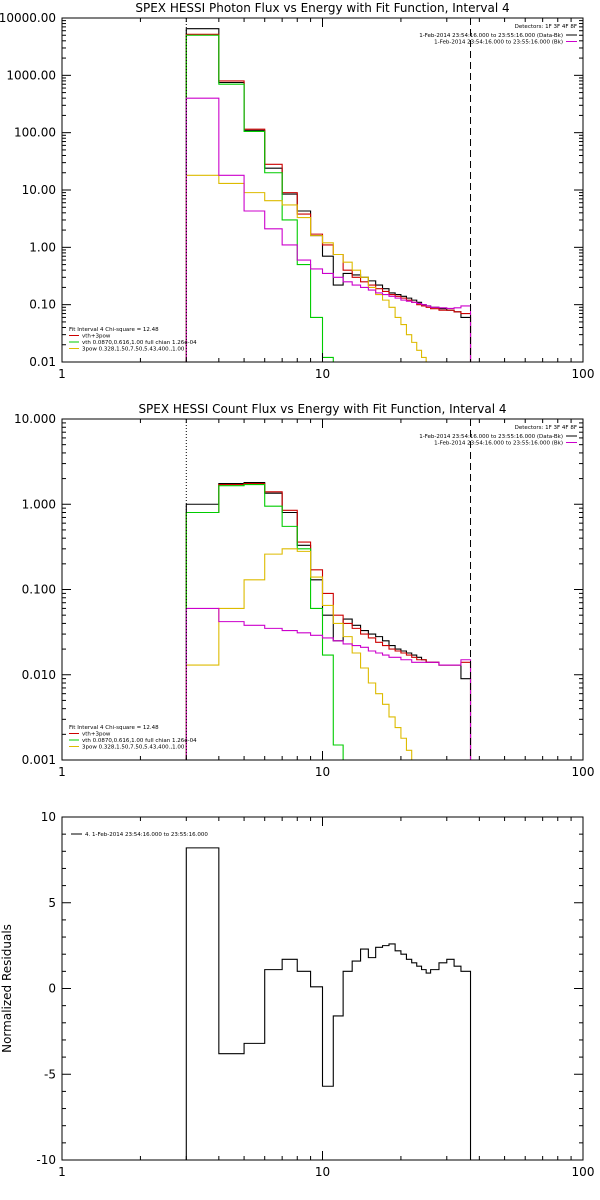 This screenshot has height=1200, width=600. What do you see at coordinates (28, 18) in the screenshot?
I see `y-tick-label: 10000.00` at bounding box center [28, 18].